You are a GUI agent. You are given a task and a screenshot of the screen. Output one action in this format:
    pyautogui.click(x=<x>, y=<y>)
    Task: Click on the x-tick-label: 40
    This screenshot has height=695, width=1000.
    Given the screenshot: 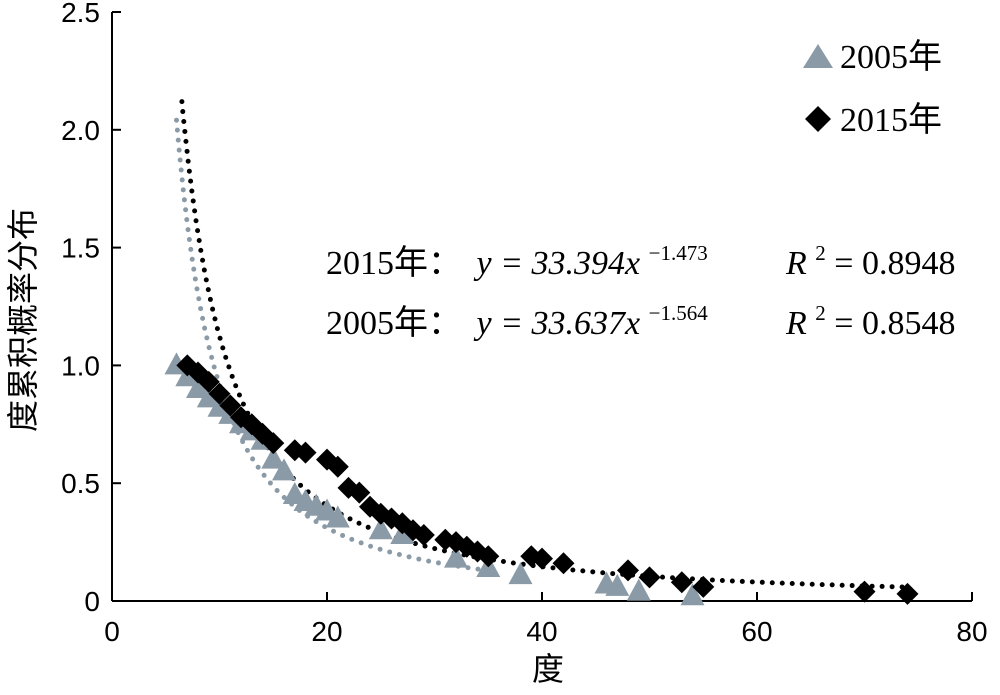 What is the action you would take?
    pyautogui.click(x=541, y=631)
    